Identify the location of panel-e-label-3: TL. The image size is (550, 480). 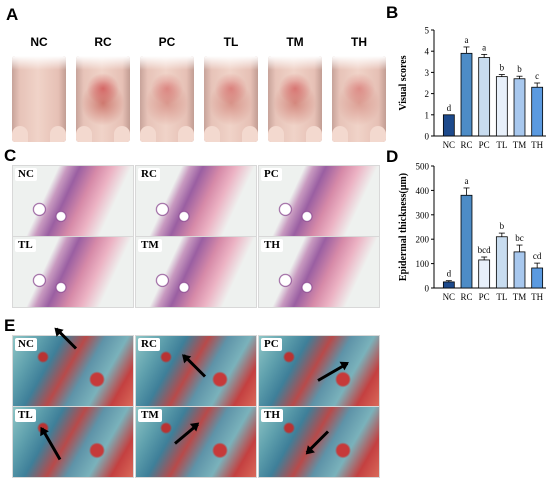
(25, 415).